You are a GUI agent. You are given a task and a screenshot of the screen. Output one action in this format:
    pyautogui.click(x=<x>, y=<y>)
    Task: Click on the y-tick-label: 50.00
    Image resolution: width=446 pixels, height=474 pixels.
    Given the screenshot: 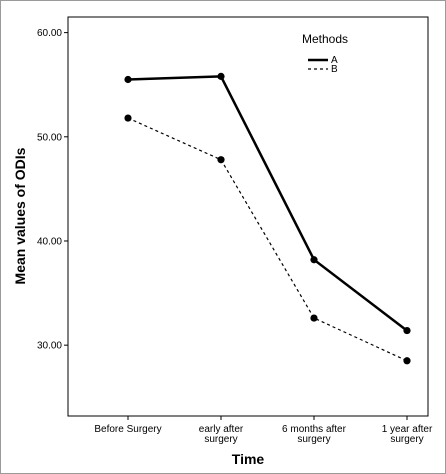 What is the action you would take?
    pyautogui.click(x=49, y=137)
    